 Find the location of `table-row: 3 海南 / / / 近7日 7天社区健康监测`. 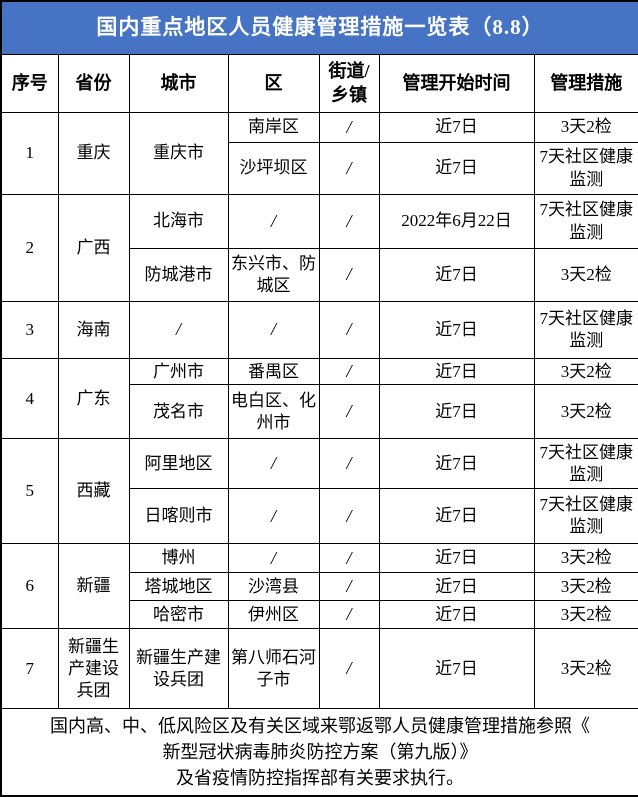

table-row: 3 海南 / / / 近7日 7天社区健康监测 is located at coordinates (319, 330).